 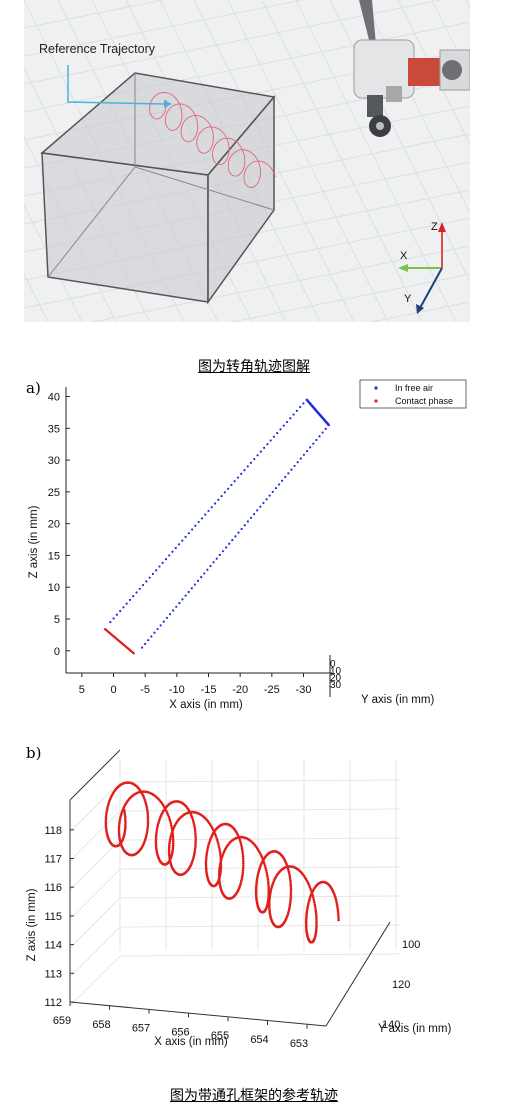 What do you see at coordinates (53, 917) in the screenshot?
I see `z-tick-label: 115` at bounding box center [53, 917].